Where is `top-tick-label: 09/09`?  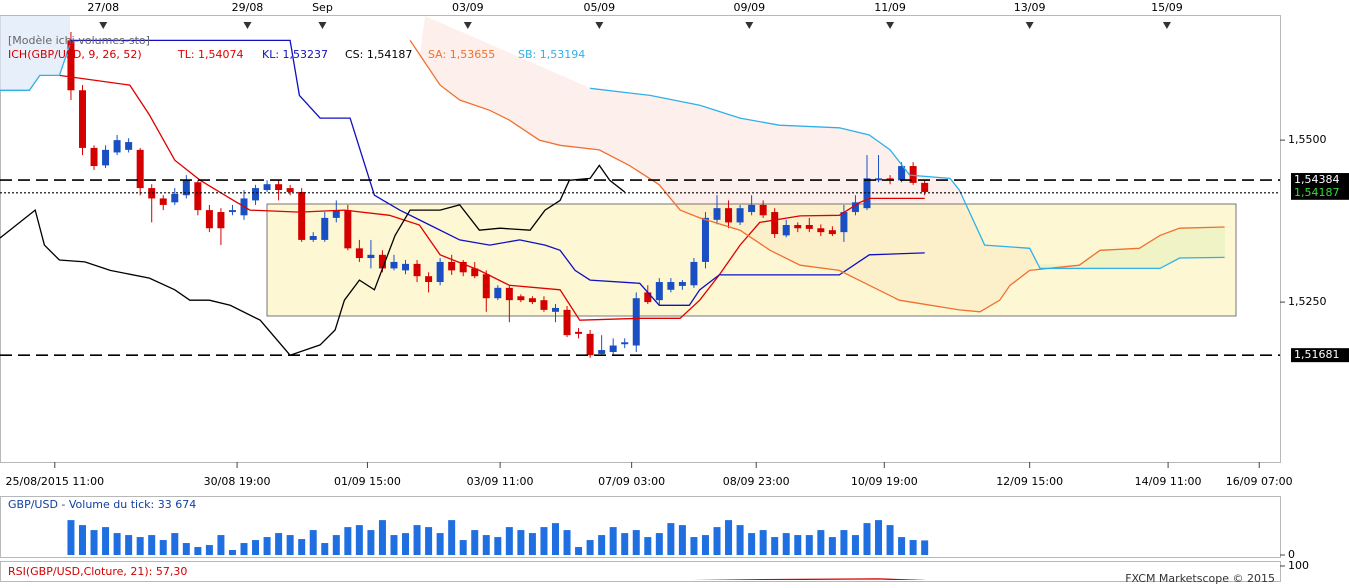
top-tick-label: 09/09 is located at coordinates (749, 7).